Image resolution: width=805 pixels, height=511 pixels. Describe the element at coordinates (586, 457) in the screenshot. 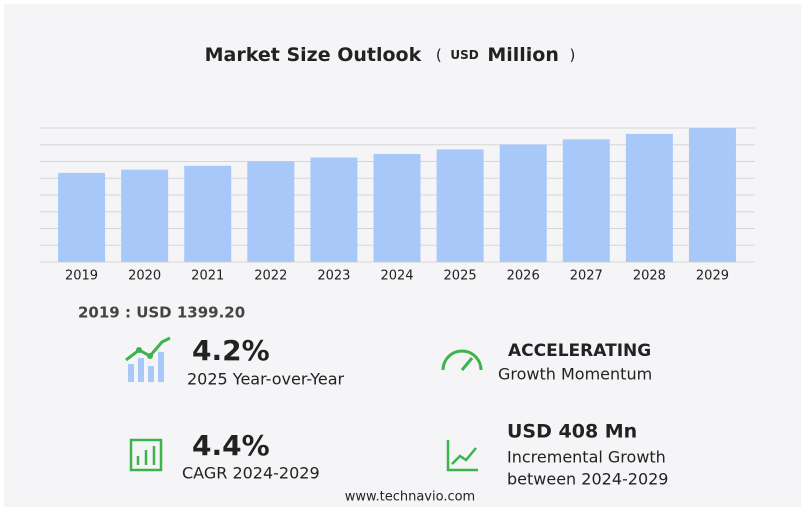

I see `stat-label: Incremental Growth` at that location.